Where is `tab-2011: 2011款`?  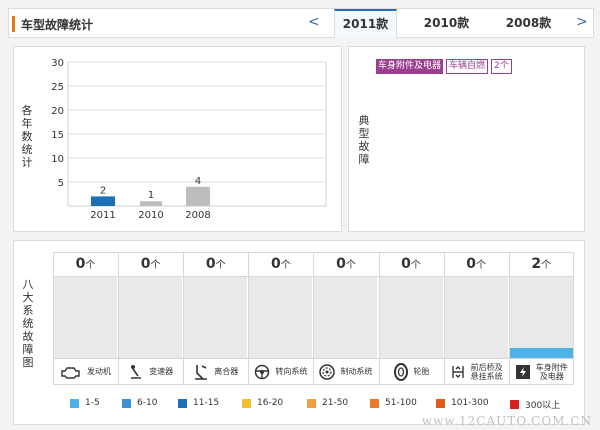 tab-2011: 2011款 is located at coordinates (365, 23).